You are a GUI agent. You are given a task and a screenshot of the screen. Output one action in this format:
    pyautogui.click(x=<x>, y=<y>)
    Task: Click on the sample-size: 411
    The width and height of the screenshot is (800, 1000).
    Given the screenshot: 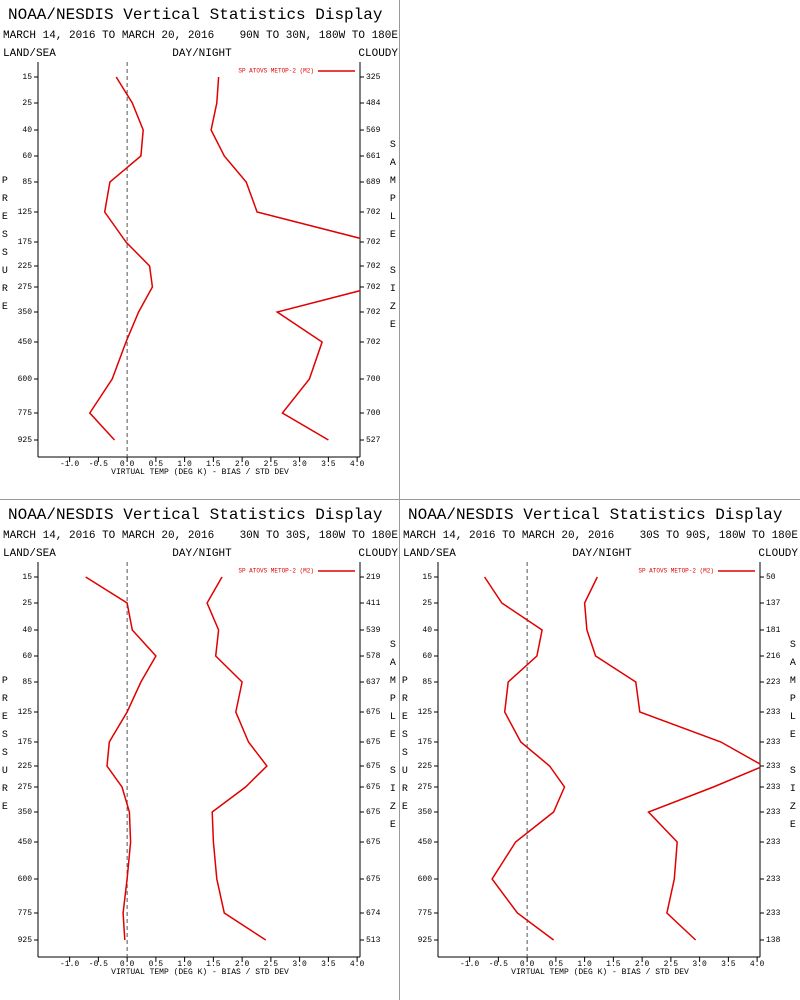 What is the action you would take?
    pyautogui.click(x=373, y=603)
    